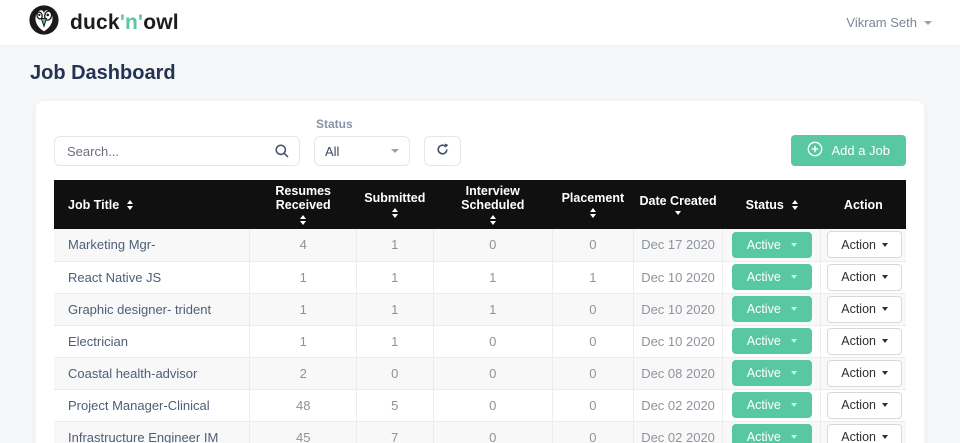 This screenshot has height=443, width=960. What do you see at coordinates (677, 405) in the screenshot?
I see `date-created-cell: Dec 02 2020` at bounding box center [677, 405].